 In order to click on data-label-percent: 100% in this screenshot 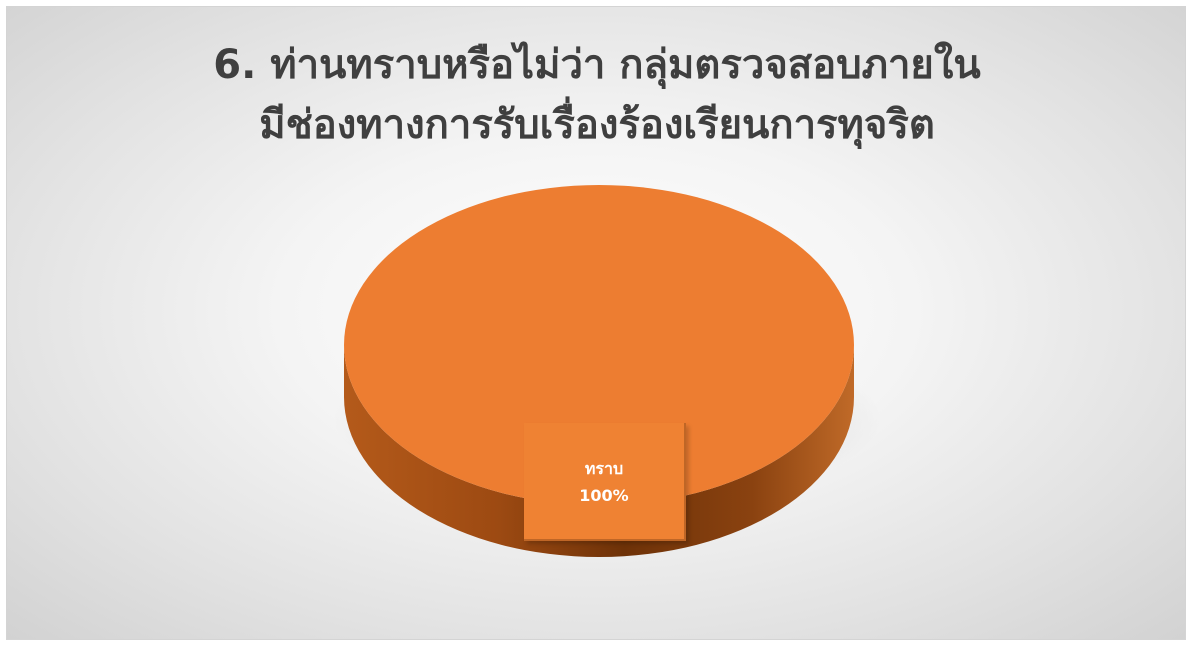, I will do `click(604, 495)`.